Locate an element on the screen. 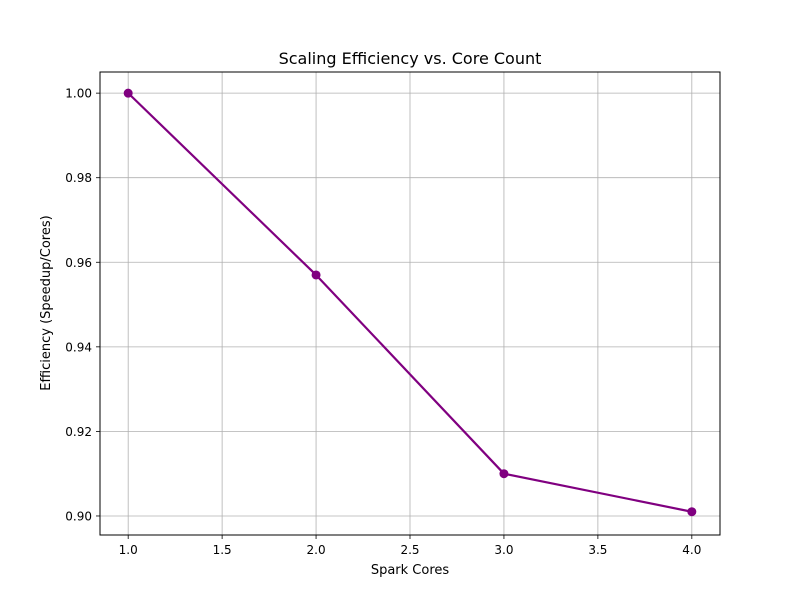  x-tick-label: 3.5 is located at coordinates (597, 550).